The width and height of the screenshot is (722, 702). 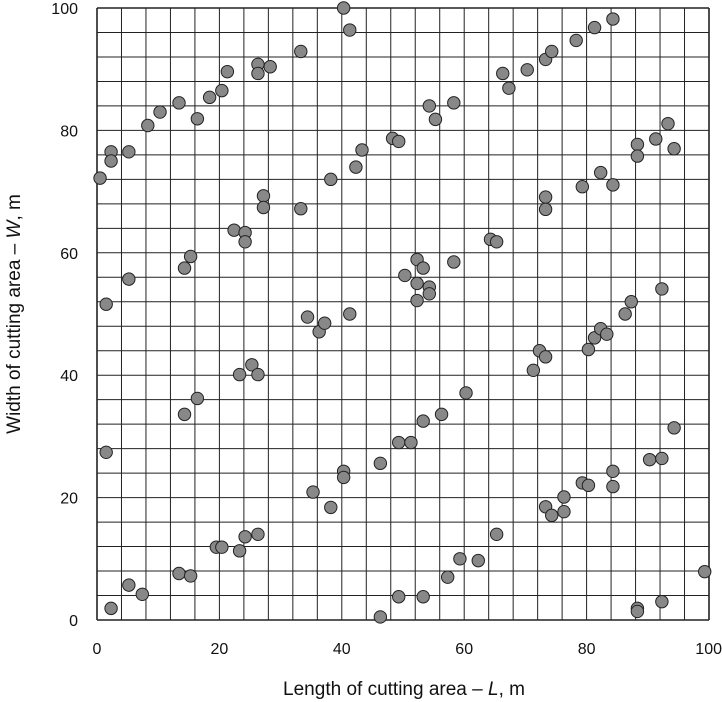 What do you see at coordinates (407, 649) in the screenshot?
I see `x-axis-ticks: 0 20 40 60 80 100` at bounding box center [407, 649].